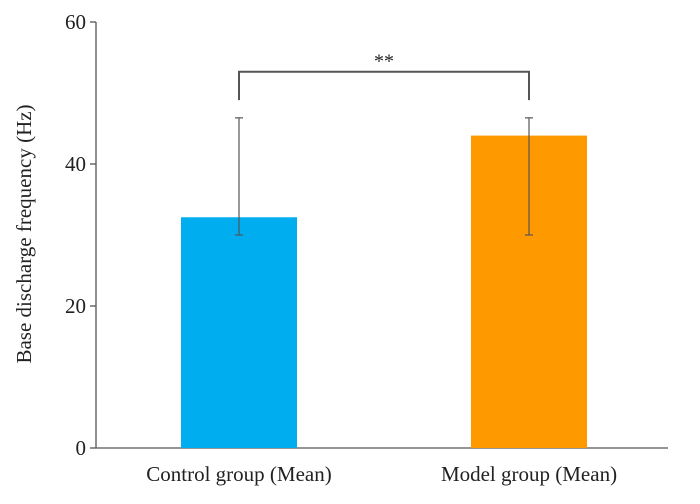  I want to click on error-bars, so click(384, 176).